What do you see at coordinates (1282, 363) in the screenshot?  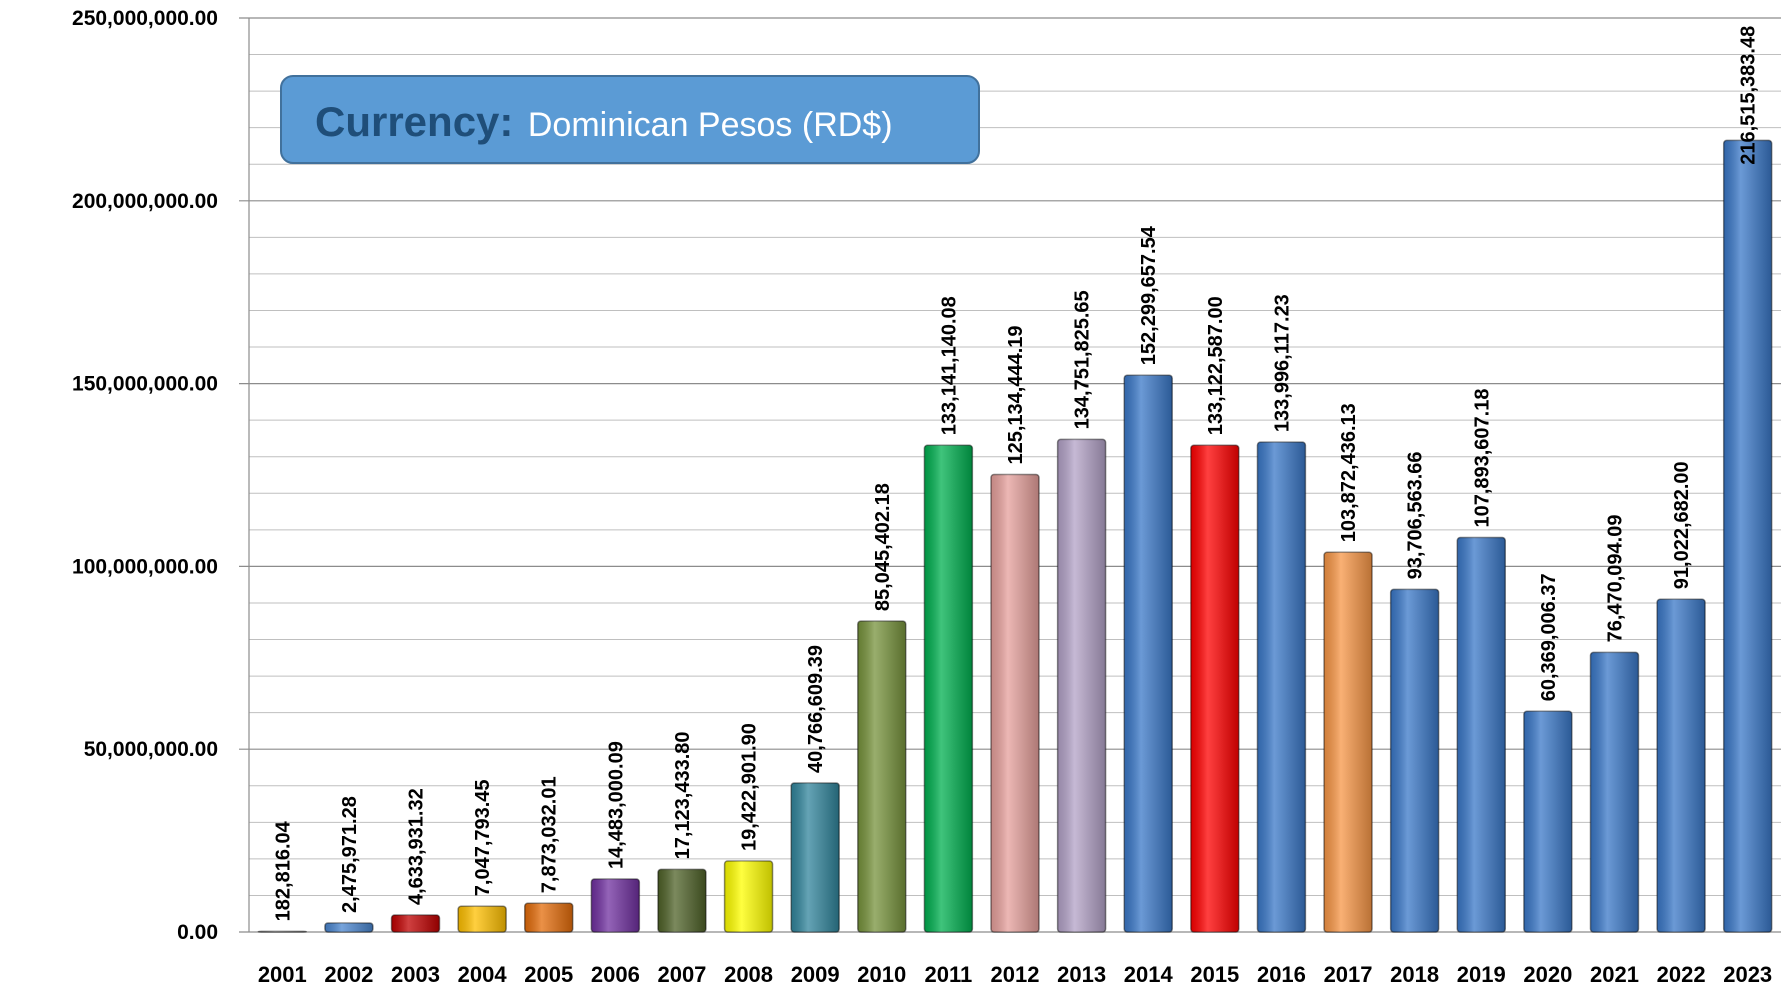 I see `value-label: 133,996,117.23` at bounding box center [1282, 363].